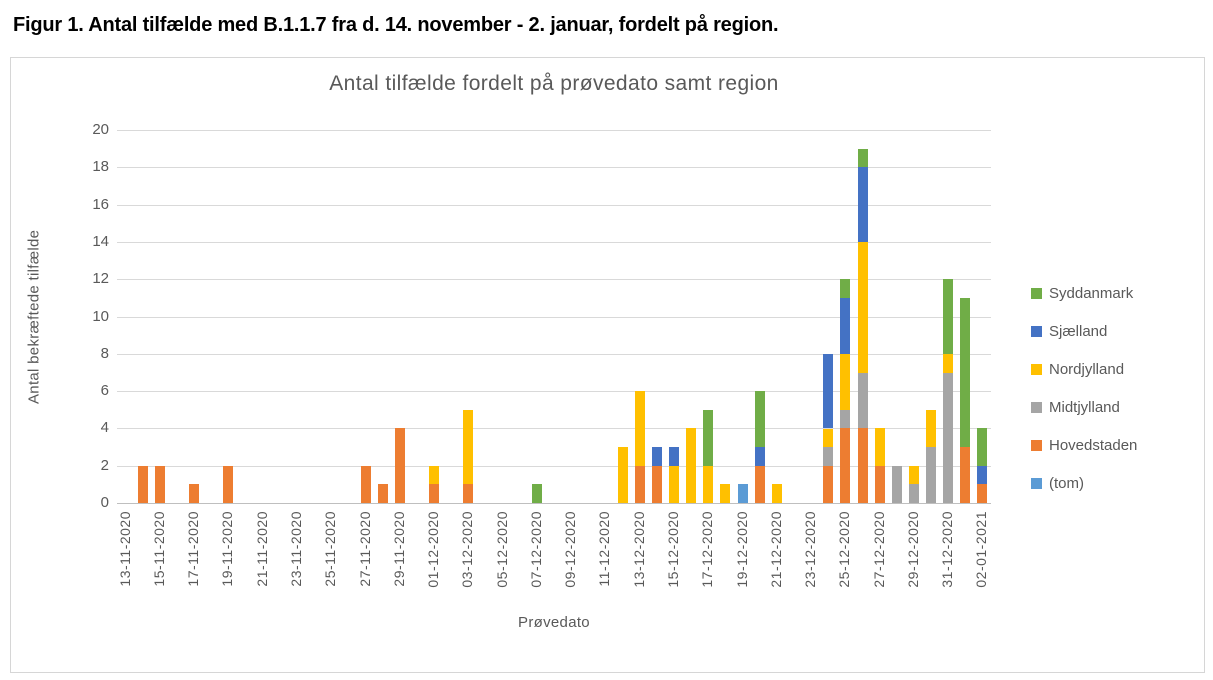  What do you see at coordinates (1066, 483) in the screenshot?
I see `legend-label-(tom): (tom)` at bounding box center [1066, 483].